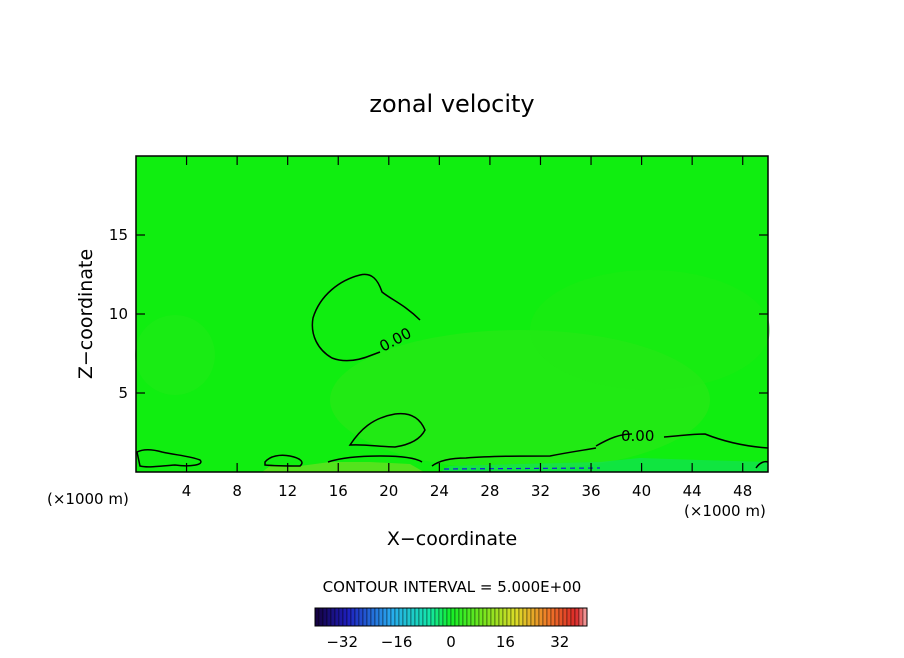 The width and height of the screenshot is (904, 658). I want to click on y-tick-label: 5, so click(123, 393).